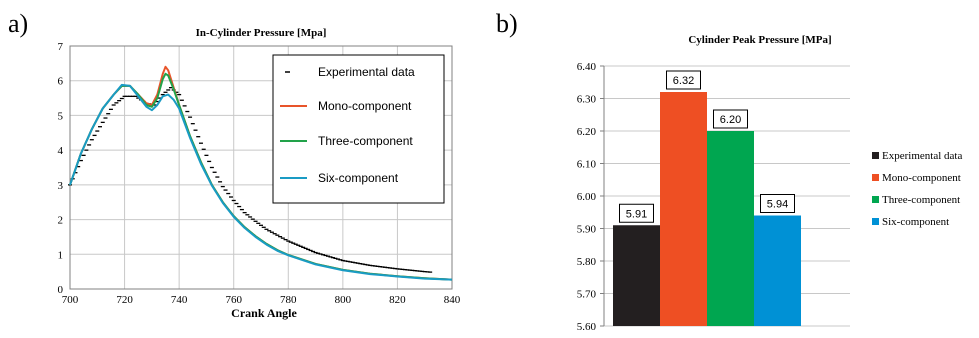 Image resolution: width=979 pixels, height=338 pixels. I want to click on data-label: 5.91, so click(636, 214).